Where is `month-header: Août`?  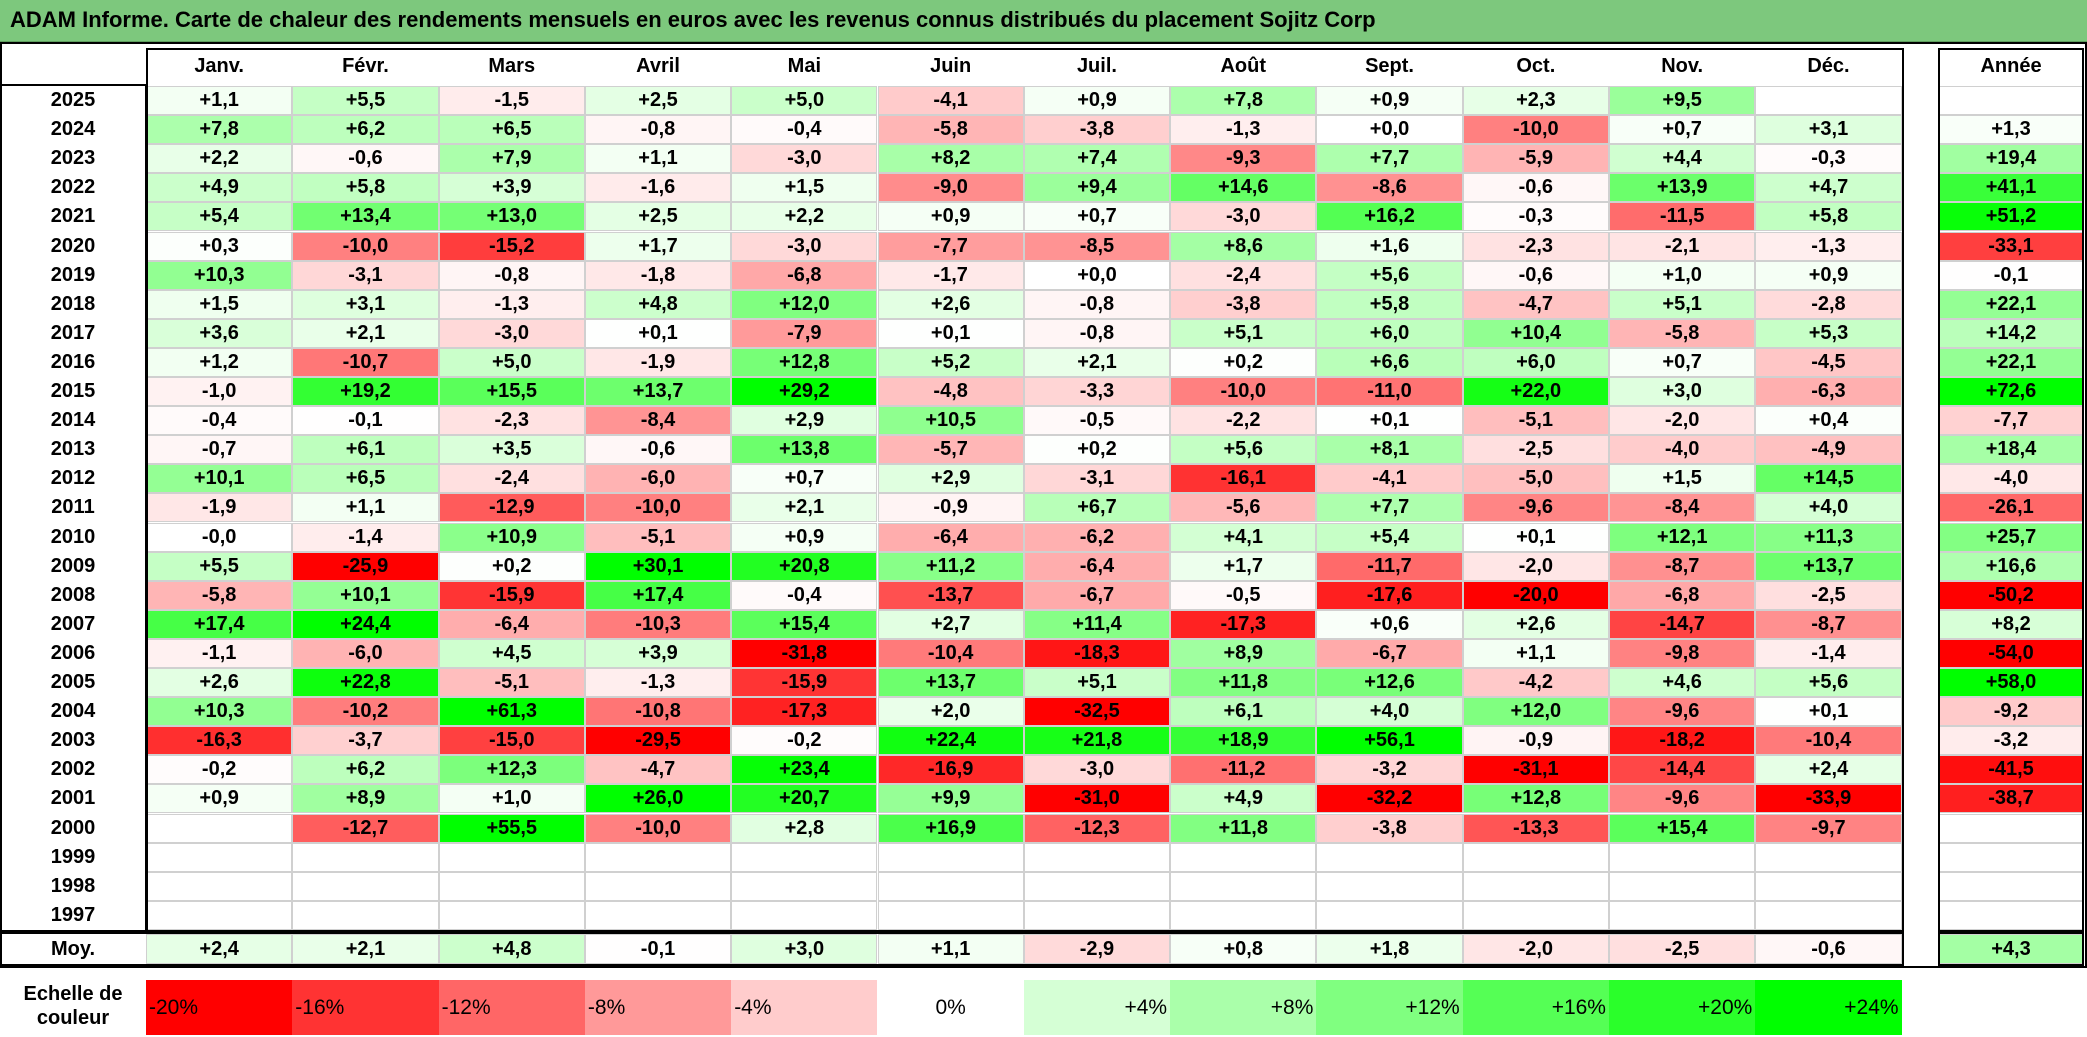 month-header: Août is located at coordinates (1243, 66).